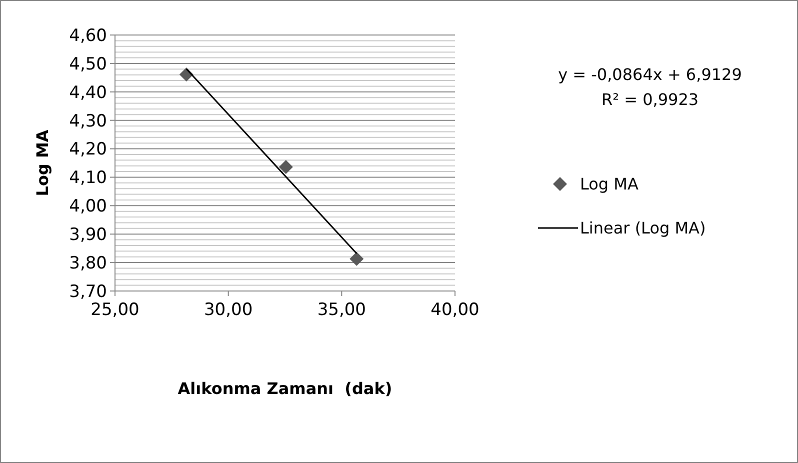 Image resolution: width=798 pixels, height=463 pixels. What do you see at coordinates (88, 178) in the screenshot?
I see `y-tick-label: 4,10` at bounding box center [88, 178].